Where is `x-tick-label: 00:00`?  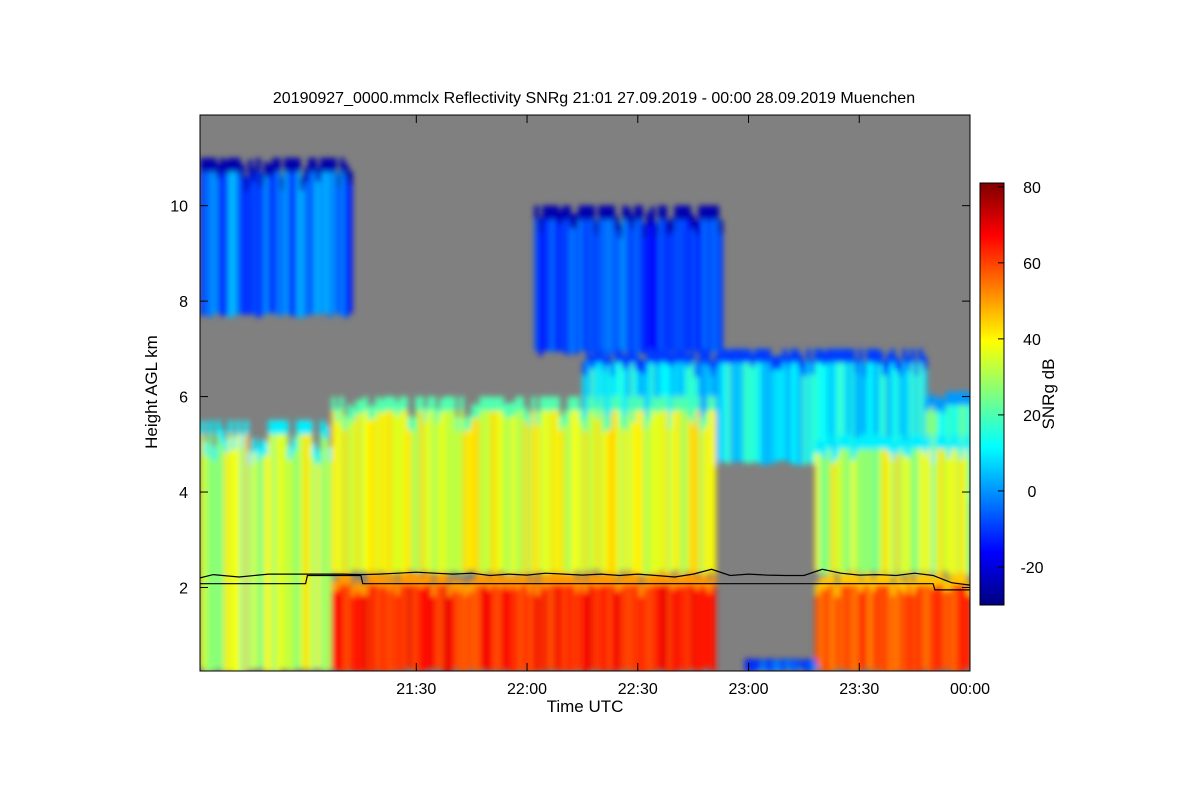 x-tick-label: 00:00 is located at coordinates (970, 689).